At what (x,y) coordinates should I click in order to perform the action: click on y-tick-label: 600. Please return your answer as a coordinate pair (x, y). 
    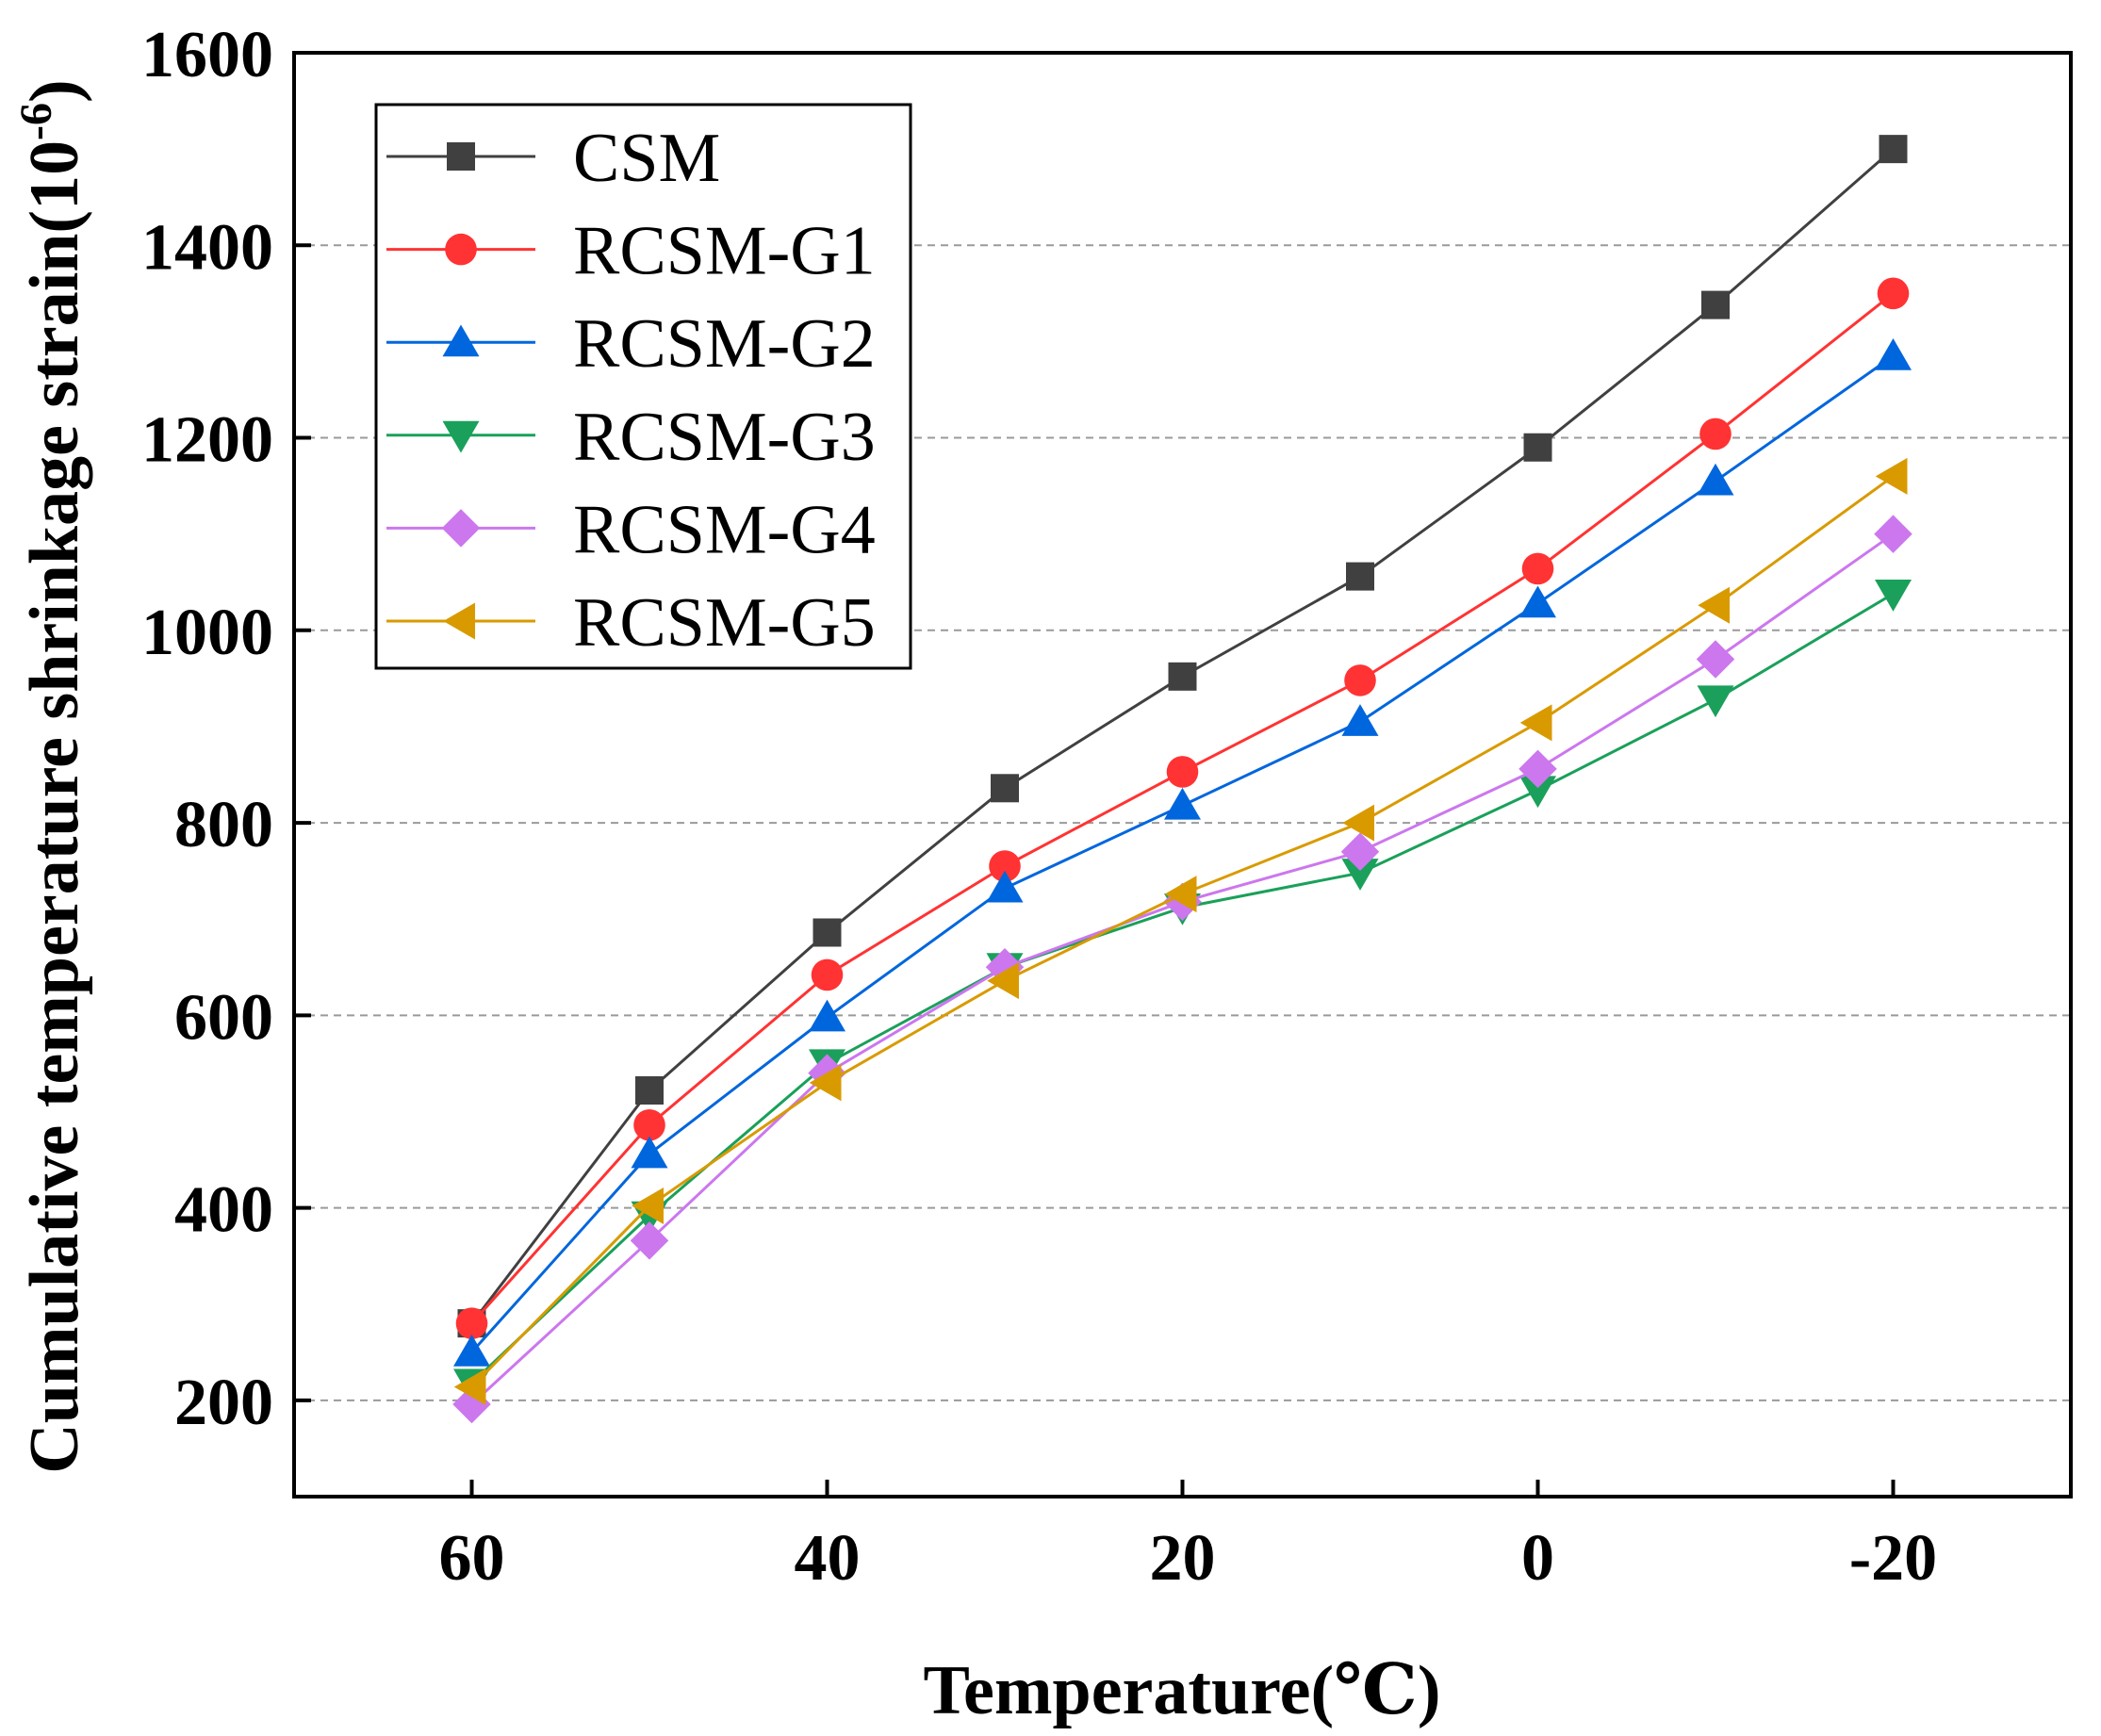
    Looking at the image, I should click on (223, 1017).